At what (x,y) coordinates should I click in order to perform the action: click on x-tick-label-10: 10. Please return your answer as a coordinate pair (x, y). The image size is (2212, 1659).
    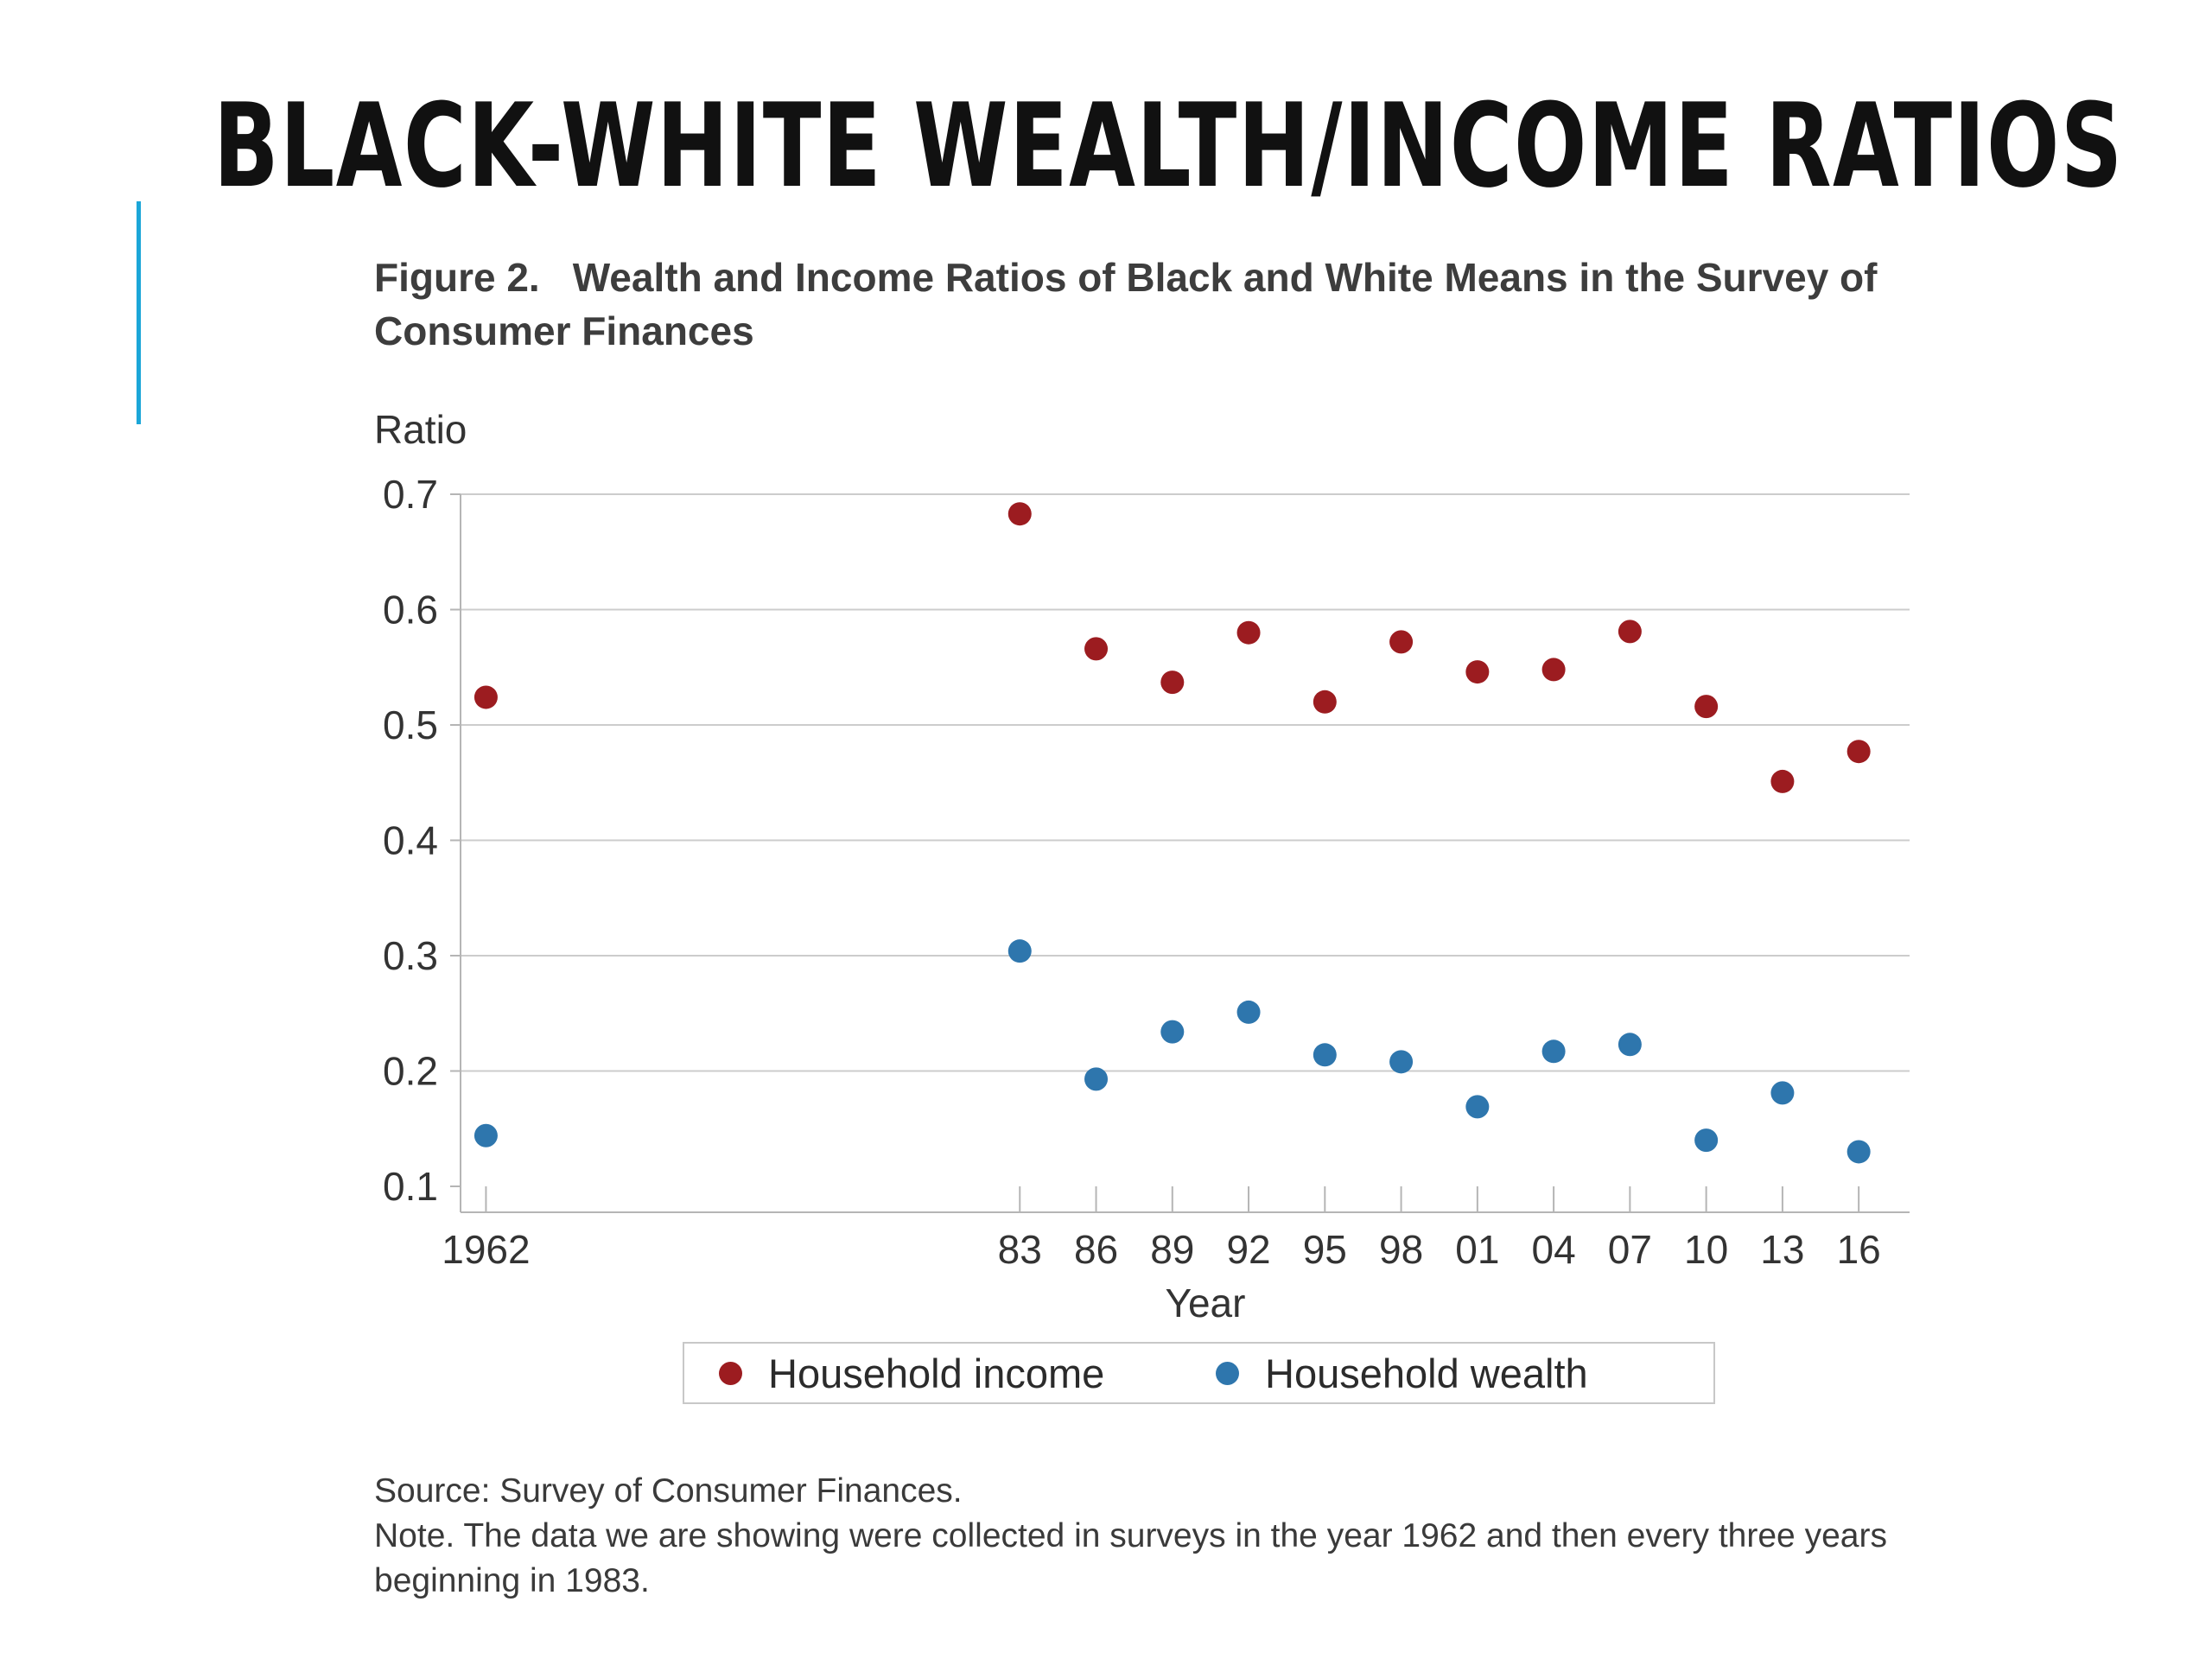
    Looking at the image, I should click on (1706, 1249).